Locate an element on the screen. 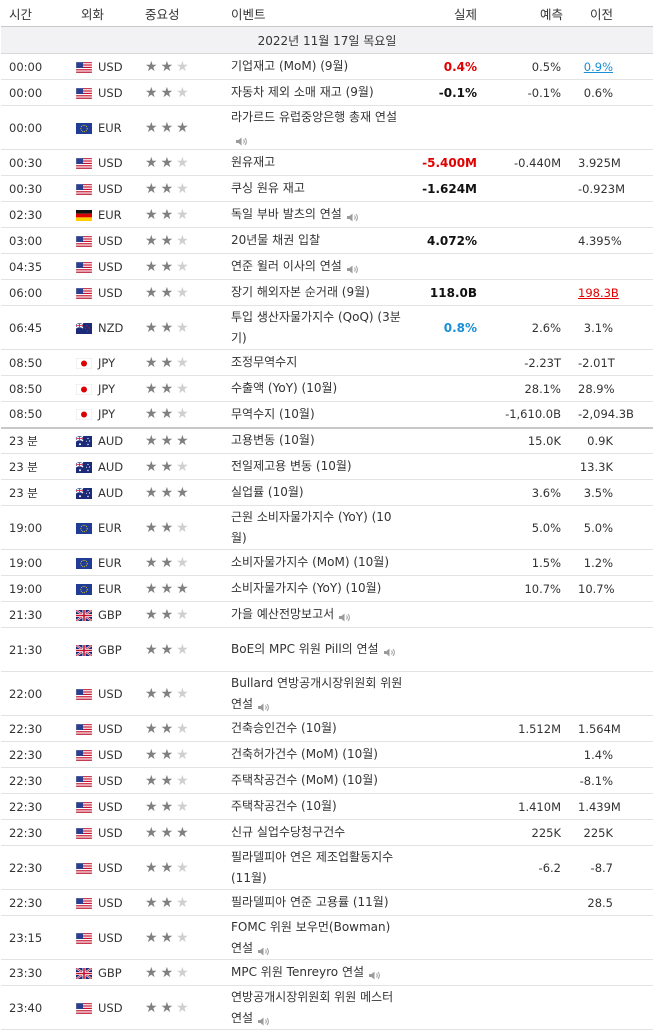 The width and height of the screenshot is (654, 1034). event-name-cell: 필라델피아 연준 고용률 (11월) is located at coordinates (318, 902).